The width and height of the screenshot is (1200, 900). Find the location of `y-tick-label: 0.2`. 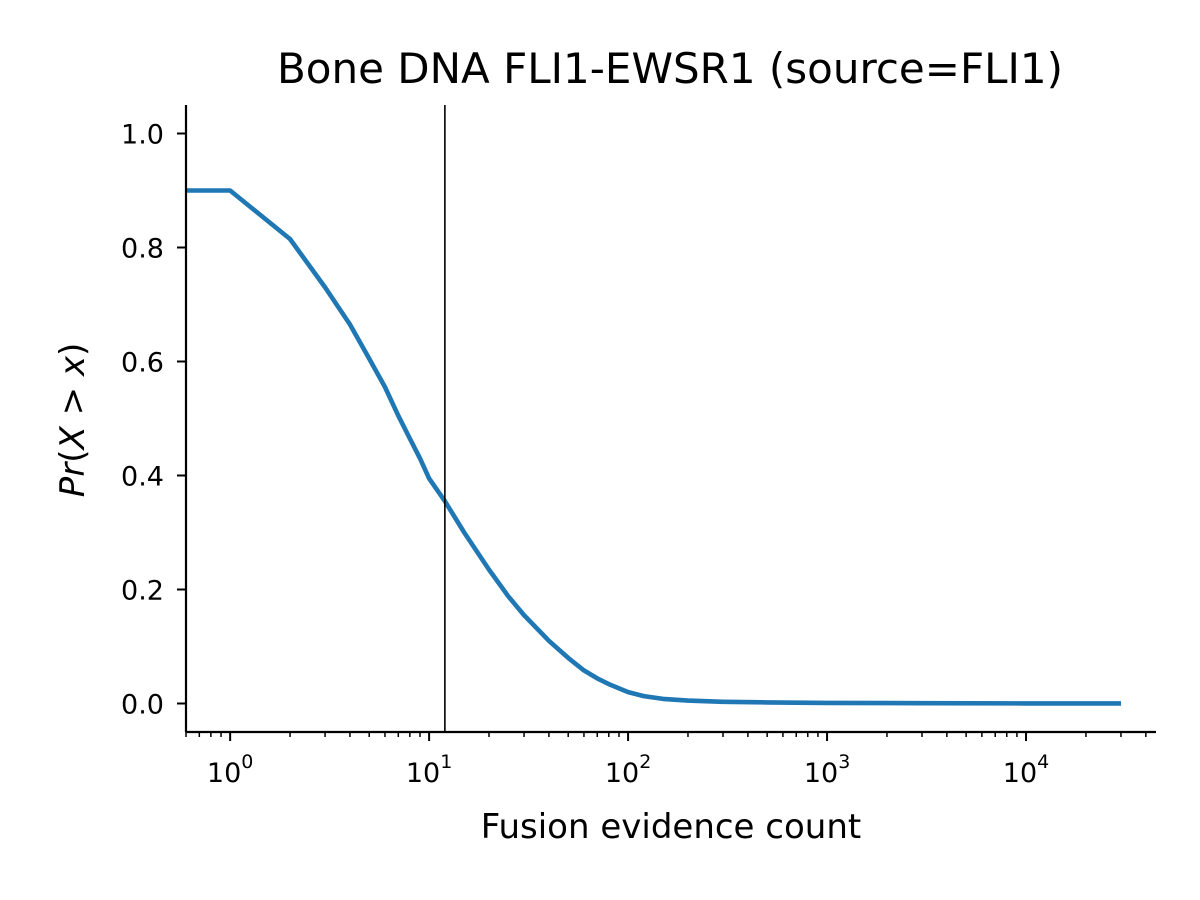

y-tick-label: 0.2 is located at coordinates (142, 591).